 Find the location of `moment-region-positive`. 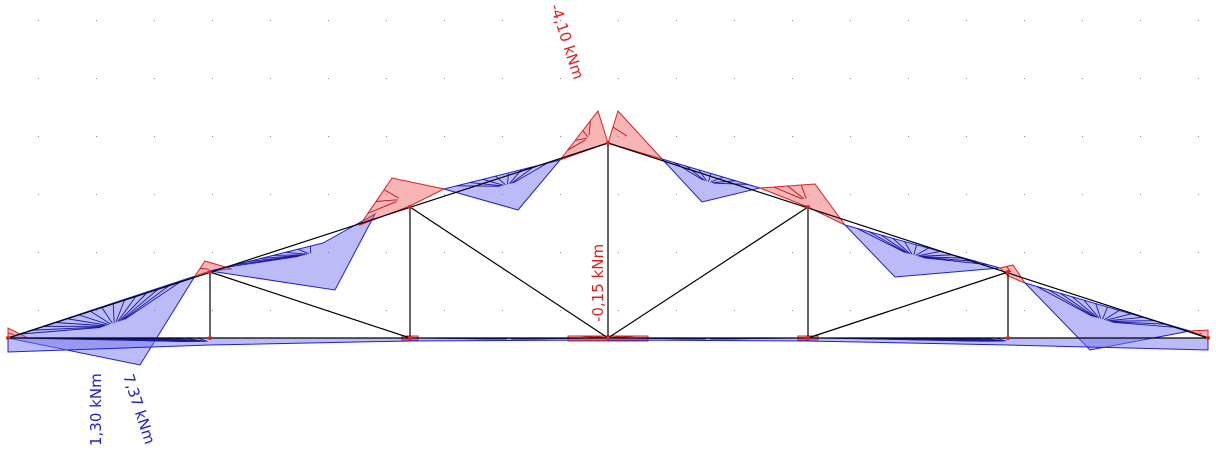

moment-region-positive is located at coordinates (292, 252).